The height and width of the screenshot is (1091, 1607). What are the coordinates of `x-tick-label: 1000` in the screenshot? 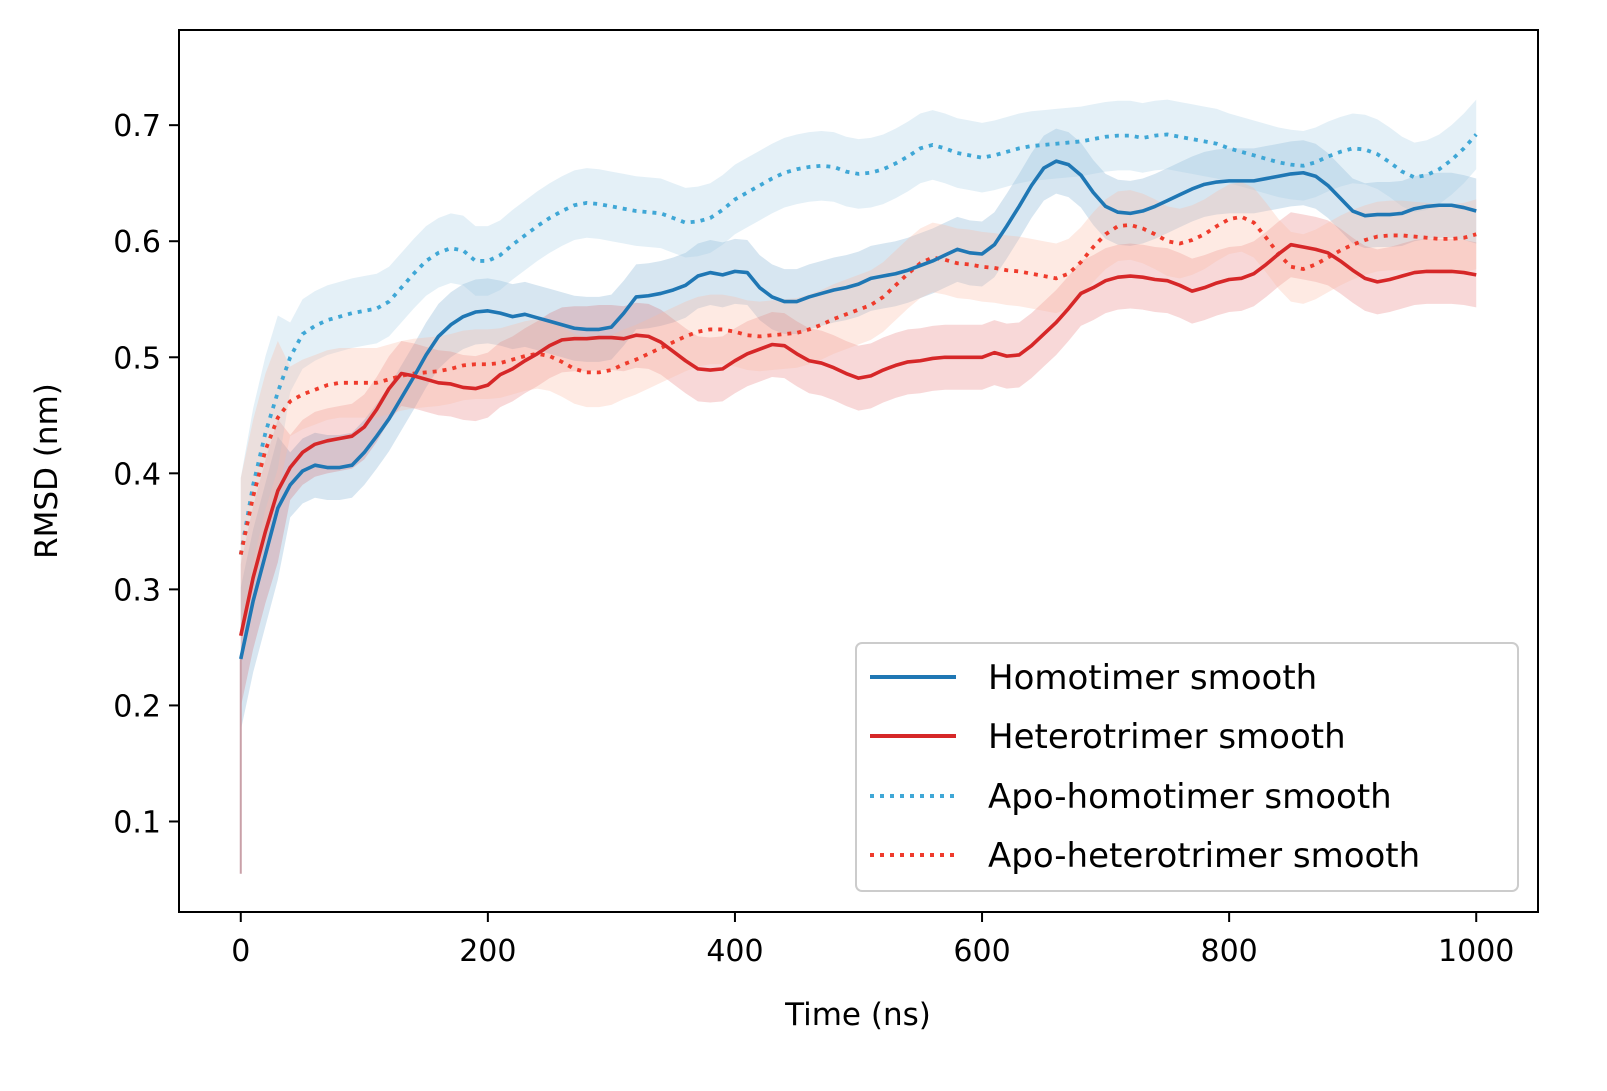 It's located at (1476, 951).